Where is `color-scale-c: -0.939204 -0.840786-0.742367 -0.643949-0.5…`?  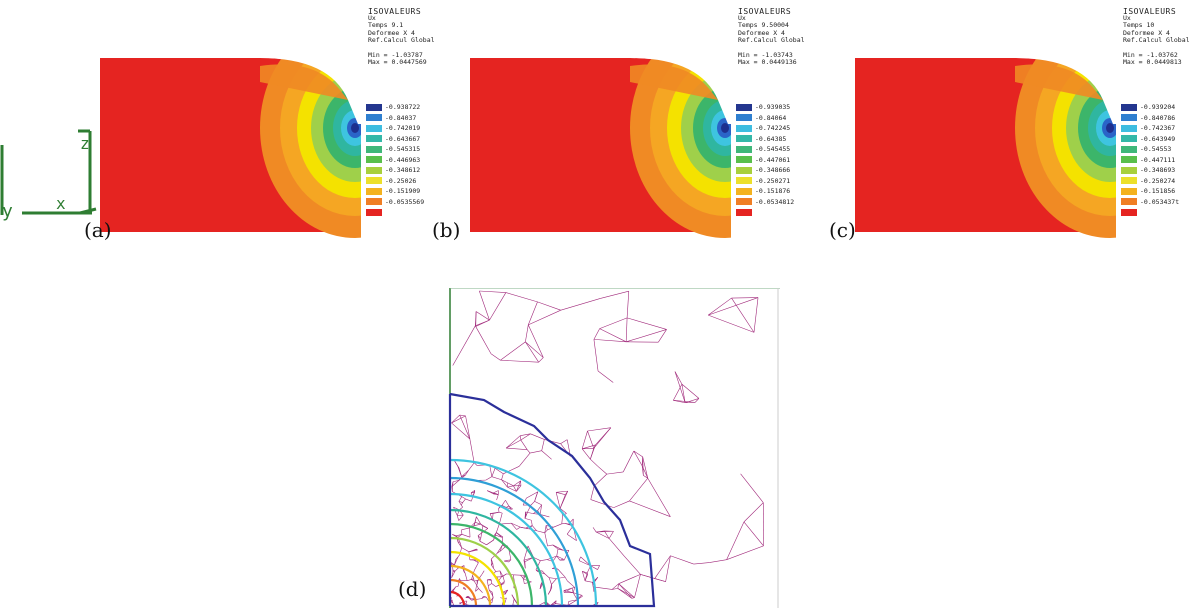 color-scale-c: -0.939204 -0.840786-0.742367 -0.643949-0.5… is located at coordinates (1150, 160).